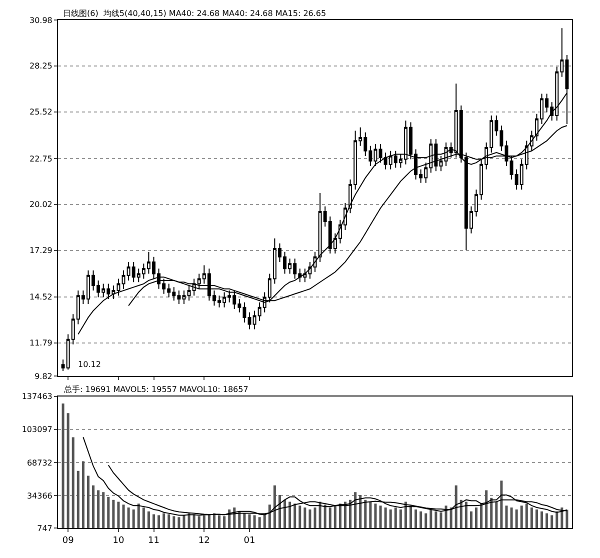 The height and width of the screenshot is (558, 600). I want to click on y-tick-label: 68732, so click(39, 463).